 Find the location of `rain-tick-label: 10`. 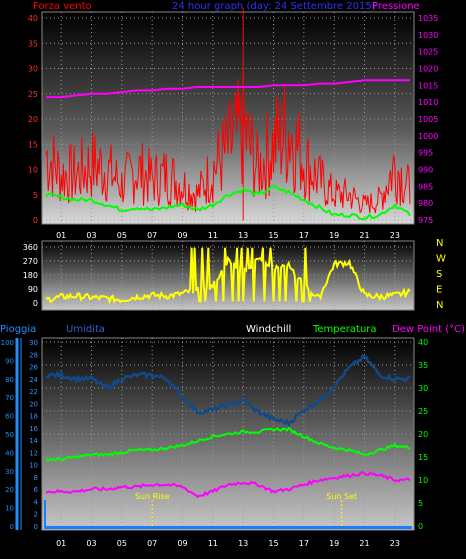

rain-tick-label: 10 is located at coordinates (9, 509).